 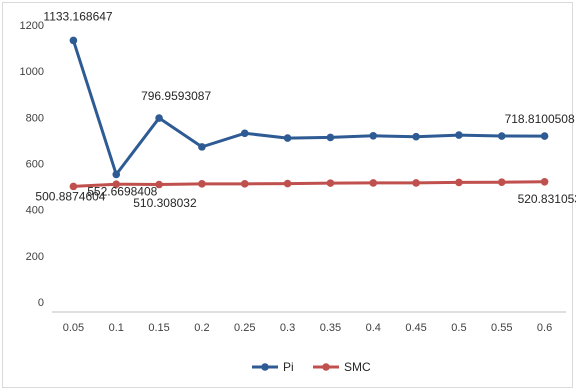 I want to click on x-tick-label: 0.6, so click(x=544, y=328).